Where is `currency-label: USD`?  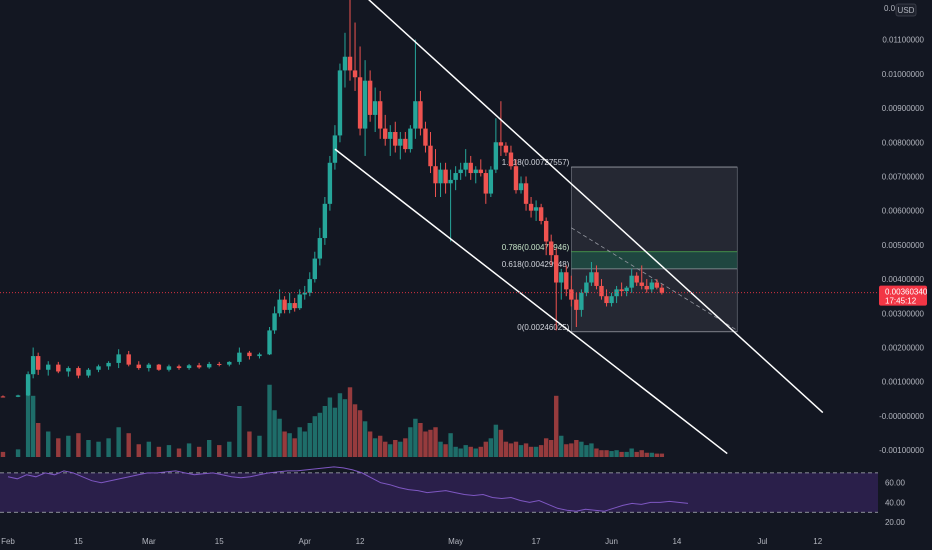 currency-label: USD is located at coordinates (906, 10).